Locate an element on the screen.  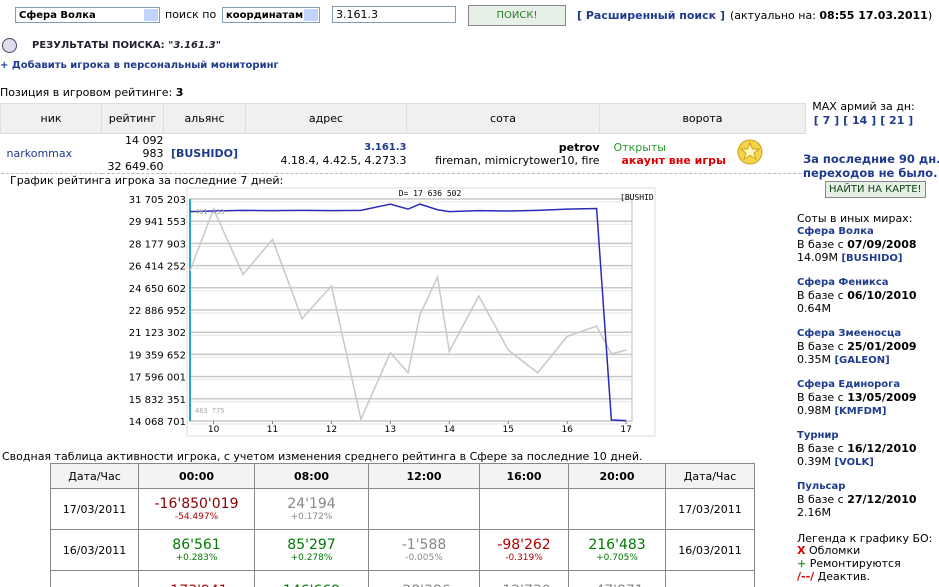
nick: narkommax is located at coordinates (39, 153).